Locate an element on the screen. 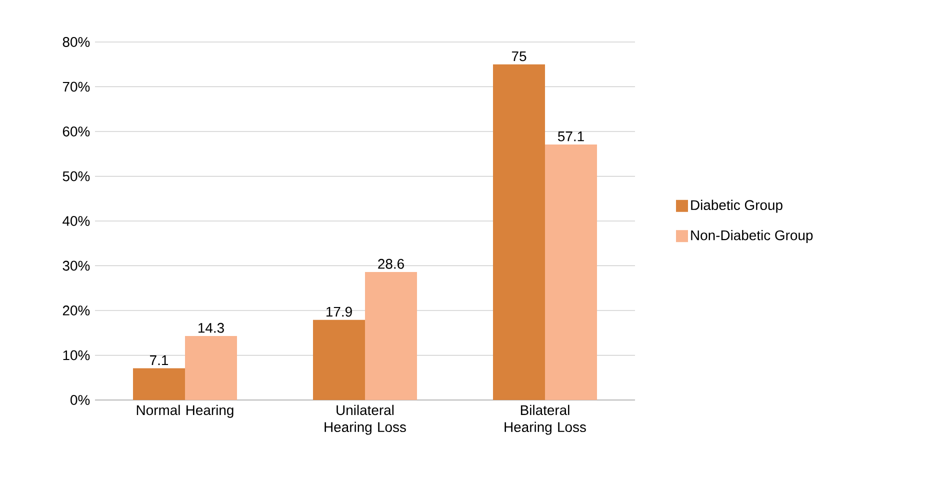 The height and width of the screenshot is (491, 931). legend-label: Diabetic Group is located at coordinates (736, 206).